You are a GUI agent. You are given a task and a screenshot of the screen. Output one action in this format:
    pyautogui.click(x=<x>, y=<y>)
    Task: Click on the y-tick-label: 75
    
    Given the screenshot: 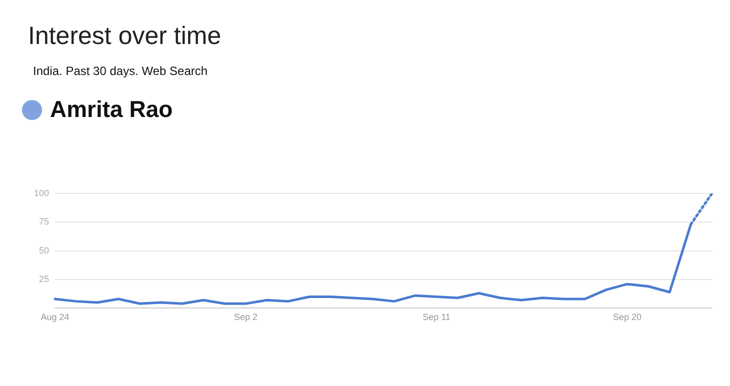 What is the action you would take?
    pyautogui.click(x=44, y=221)
    